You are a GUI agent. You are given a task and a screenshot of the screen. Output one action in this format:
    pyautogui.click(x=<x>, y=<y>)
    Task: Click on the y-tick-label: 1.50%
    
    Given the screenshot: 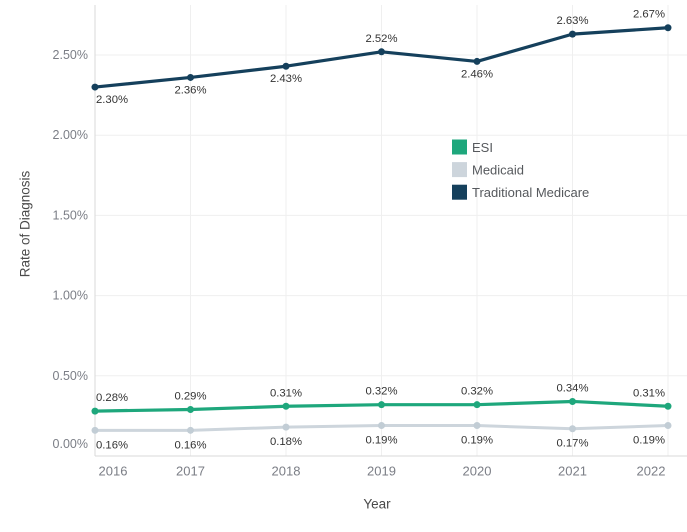 What is the action you would take?
    pyautogui.click(x=70, y=215)
    